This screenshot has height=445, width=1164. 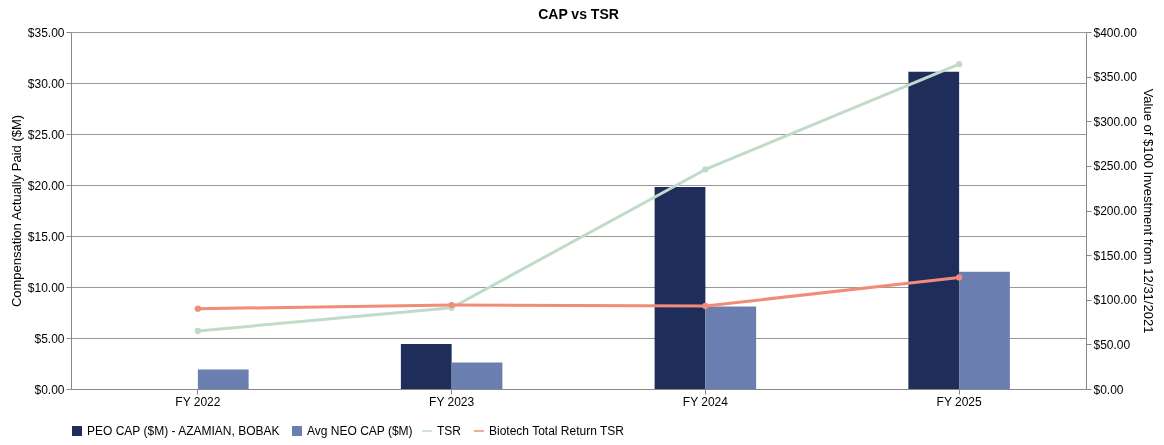 What do you see at coordinates (1148, 211) in the screenshot?
I see `y2-axis-title: Value of $100 Investment from 12/31/2021` at bounding box center [1148, 211].